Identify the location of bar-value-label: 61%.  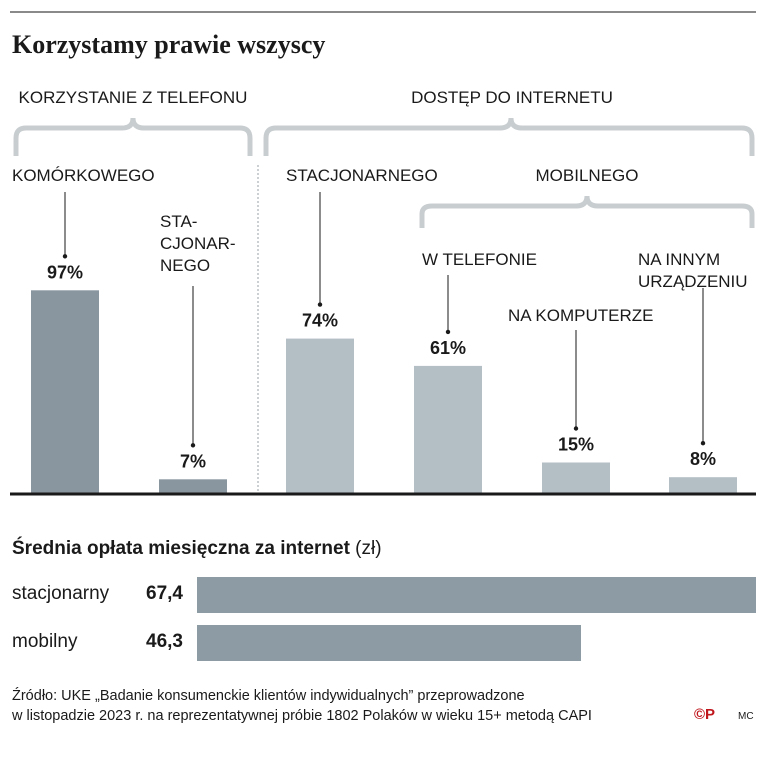
(448, 348).